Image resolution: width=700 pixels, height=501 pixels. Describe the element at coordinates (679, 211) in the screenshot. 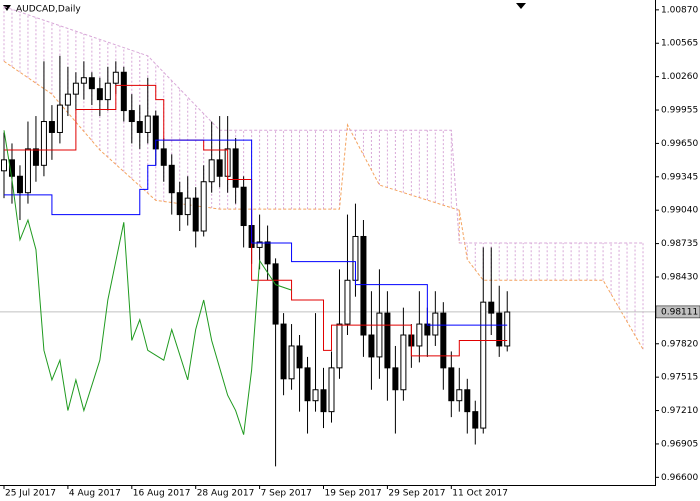

I see `y-tick-label: 0.99040` at that location.